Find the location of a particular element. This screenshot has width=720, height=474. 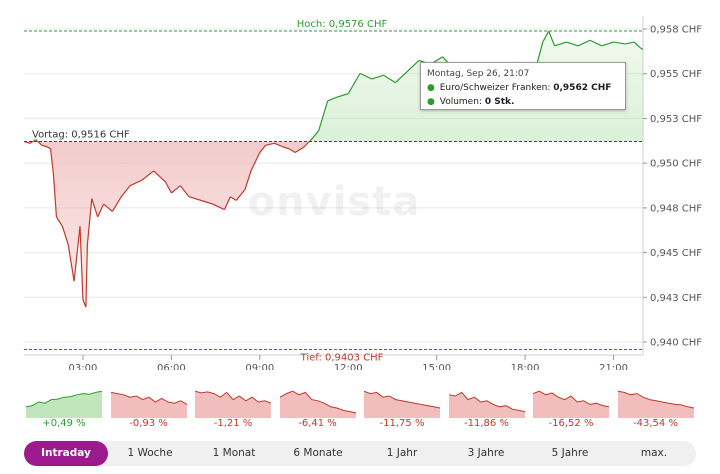

mini-chart-change: -43,54 % is located at coordinates (655, 423).